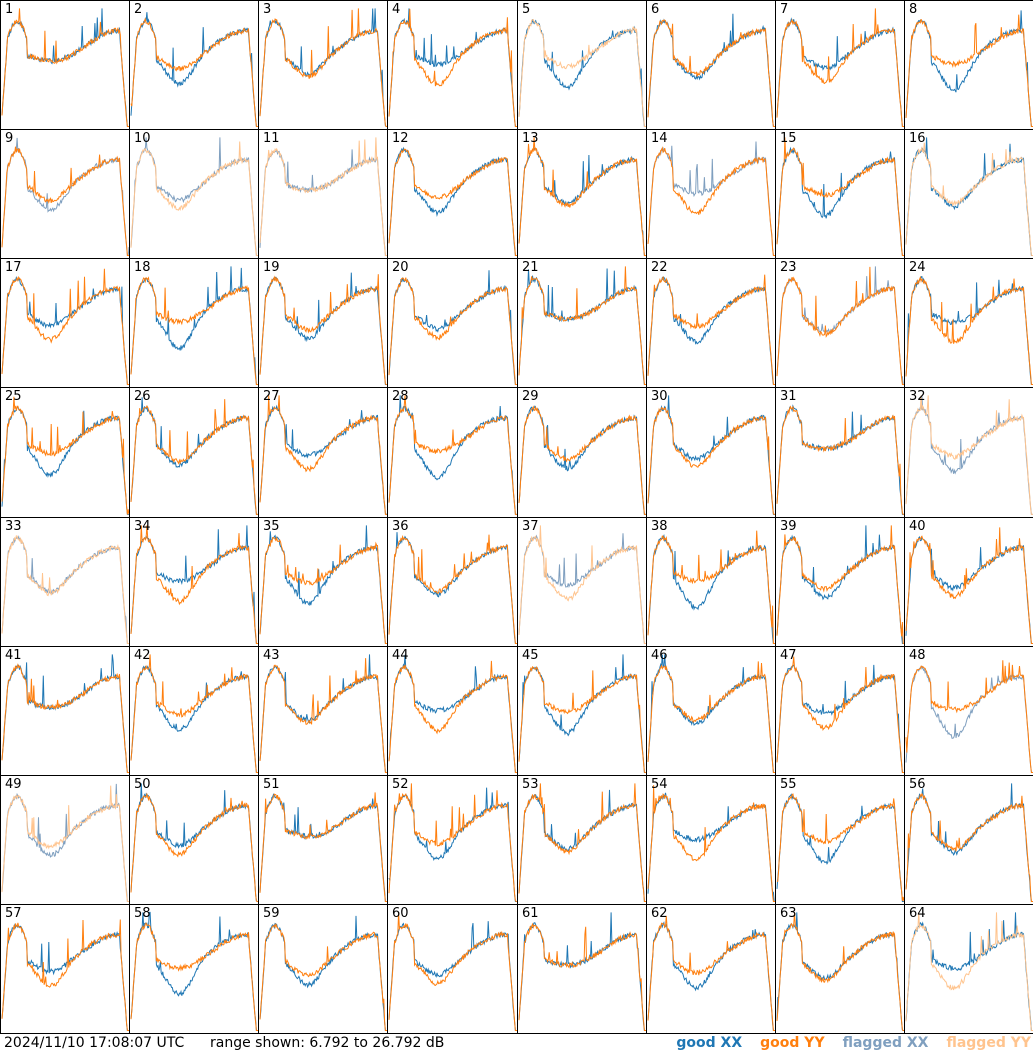 The height and width of the screenshot is (1053, 1033). What do you see at coordinates (709, 1043) in the screenshot?
I see `legend-item: good XX` at bounding box center [709, 1043].